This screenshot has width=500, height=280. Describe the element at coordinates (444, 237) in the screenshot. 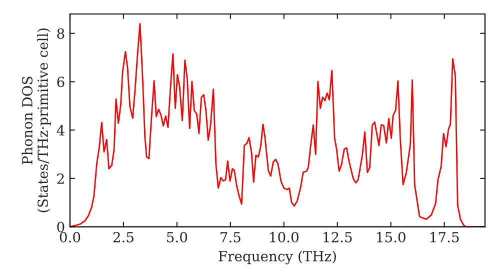

I see `x-tick-label: 17.5` at that location.